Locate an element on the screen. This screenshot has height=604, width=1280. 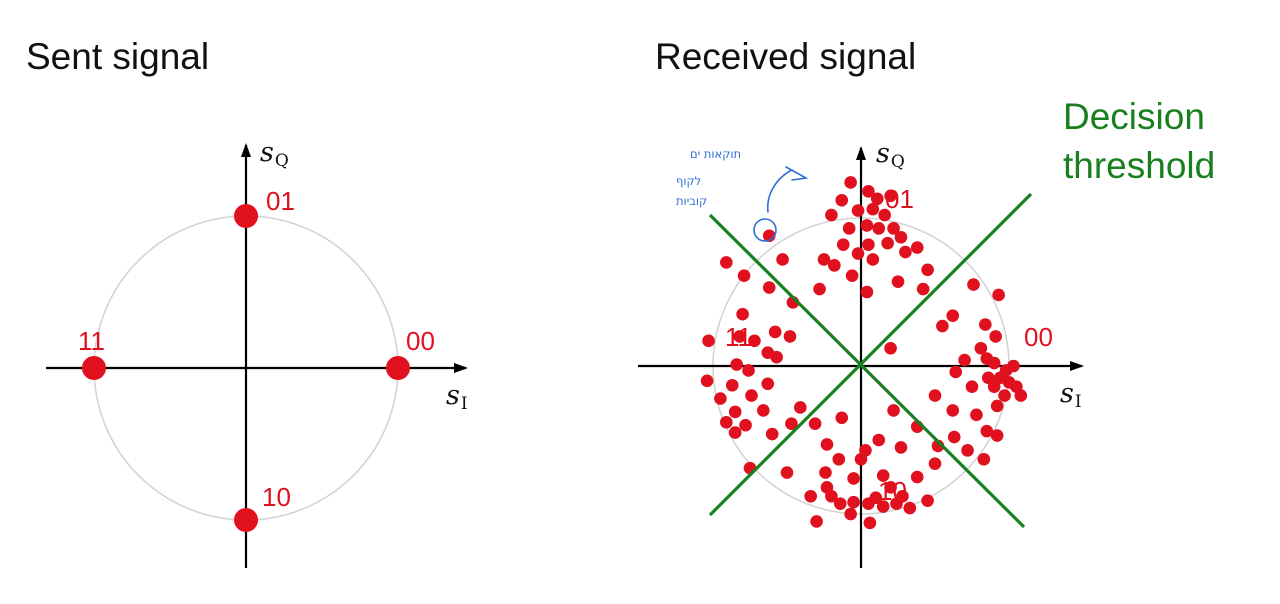
sent-signal-title: Sent signal is located at coordinates (118, 56).